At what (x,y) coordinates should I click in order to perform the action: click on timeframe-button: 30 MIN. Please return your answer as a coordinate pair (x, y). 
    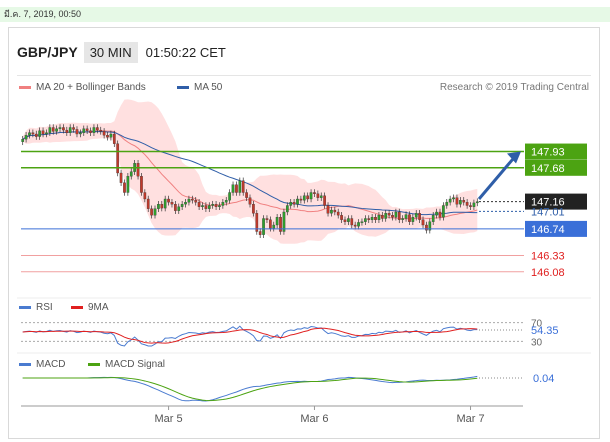
    Looking at the image, I should click on (110, 52).